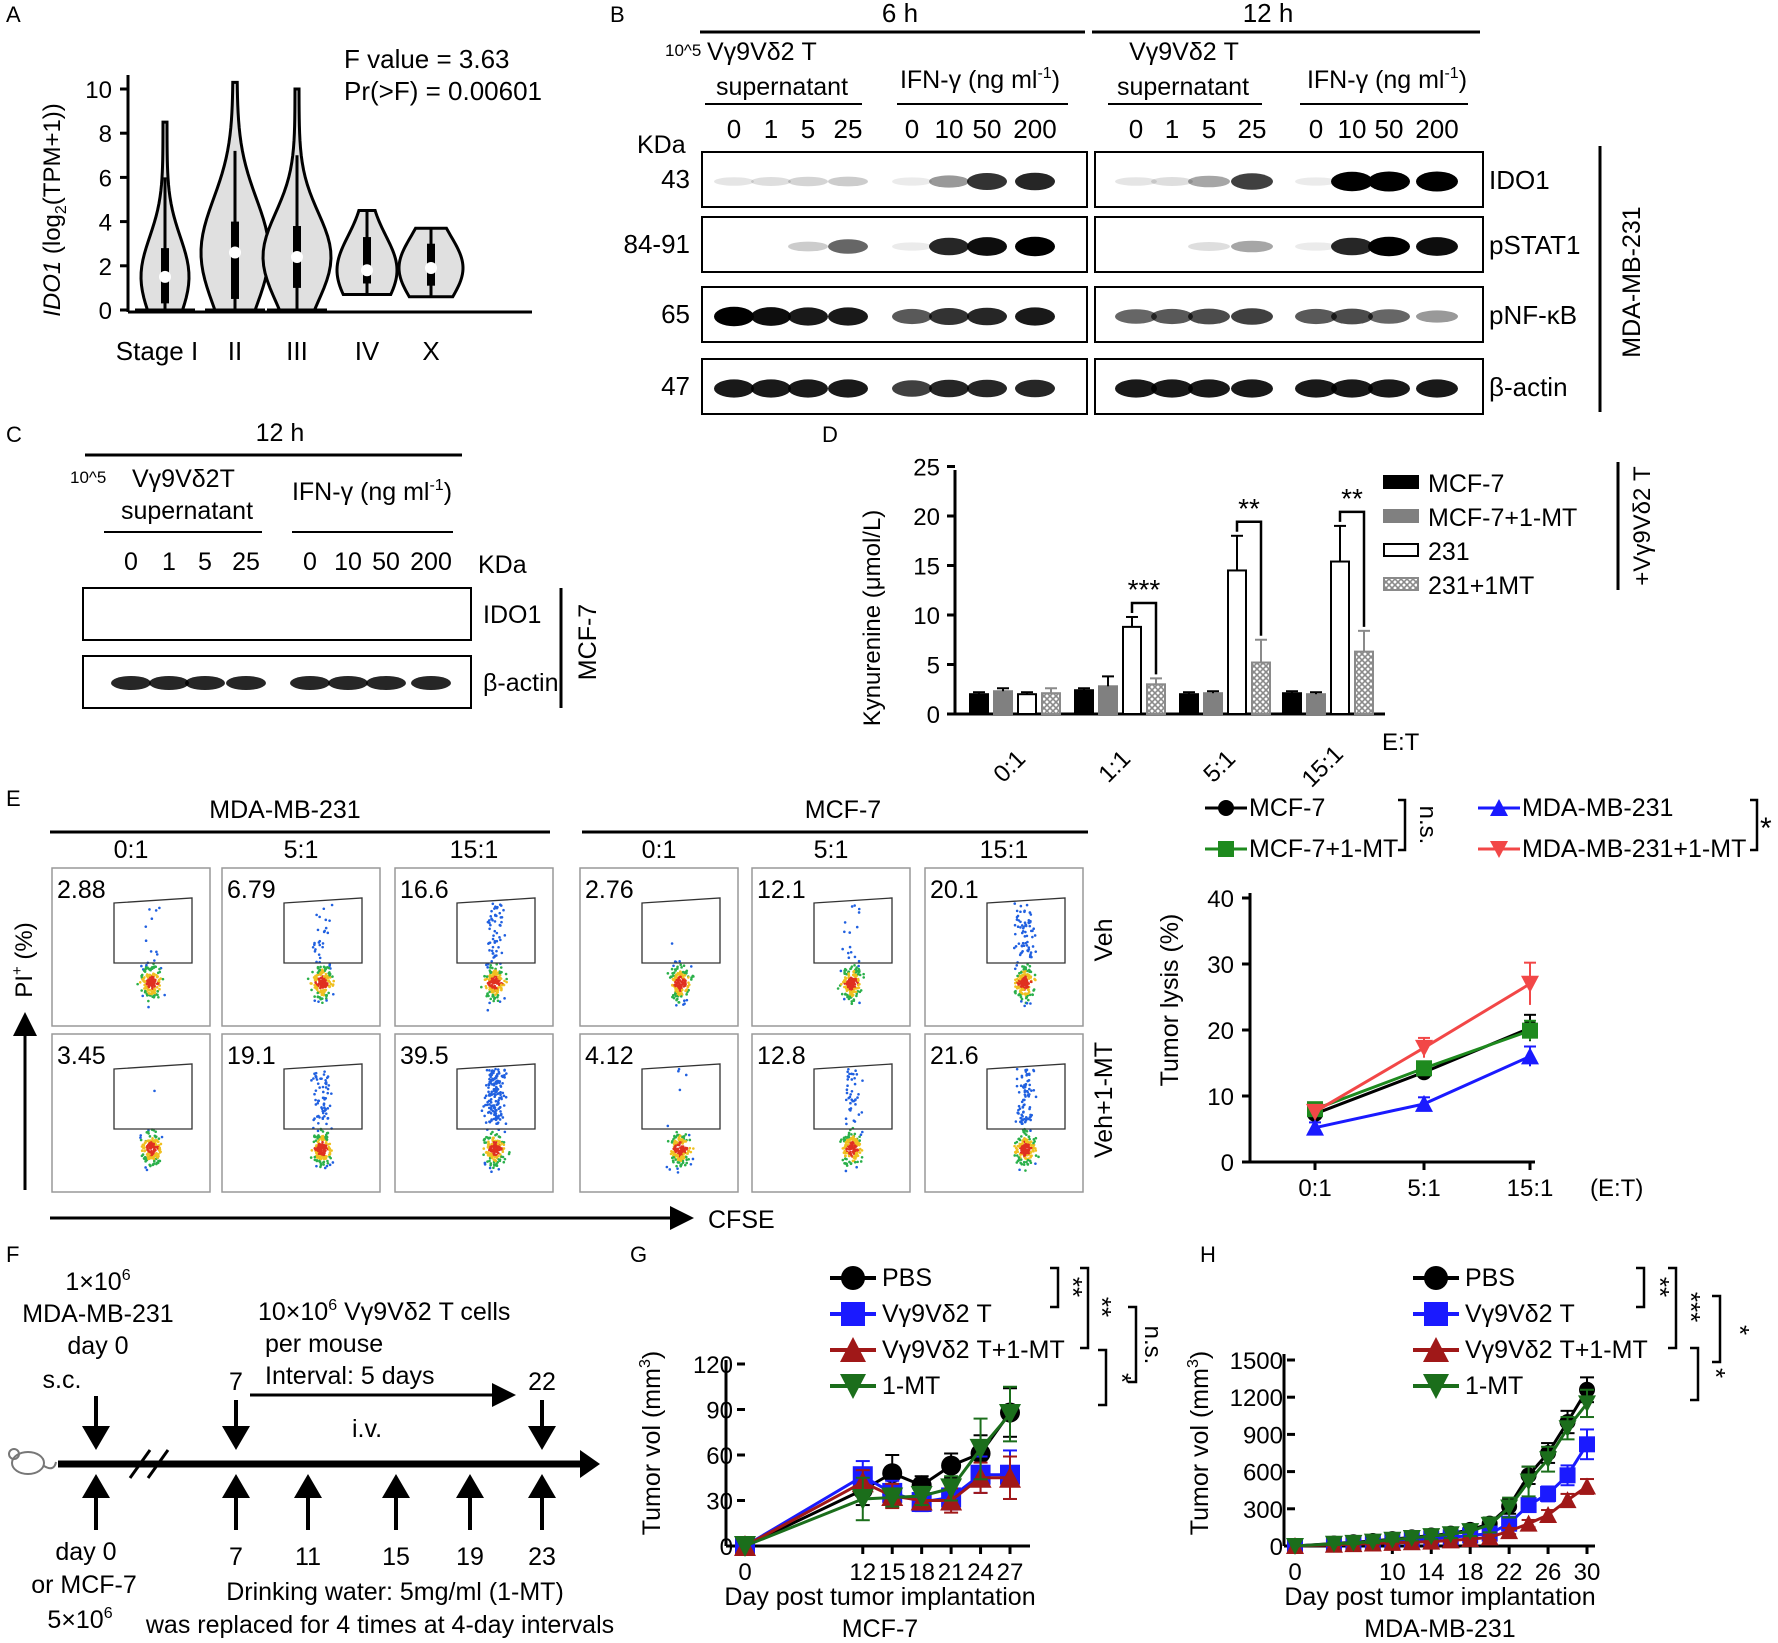  I want to click on panel-e-gate-value: 16.6, so click(424, 890).